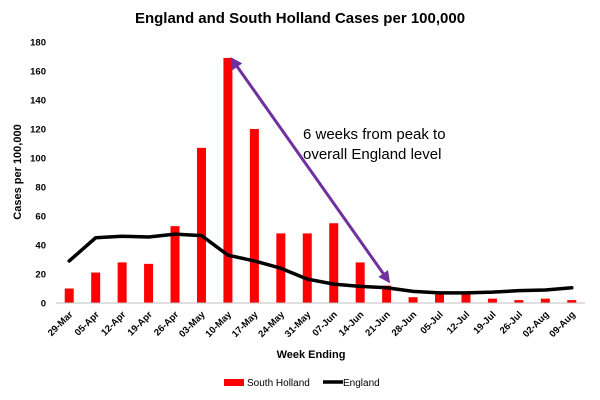  What do you see at coordinates (218, 324) in the screenshot?
I see `x-tick-label: 10-May` at bounding box center [218, 324].